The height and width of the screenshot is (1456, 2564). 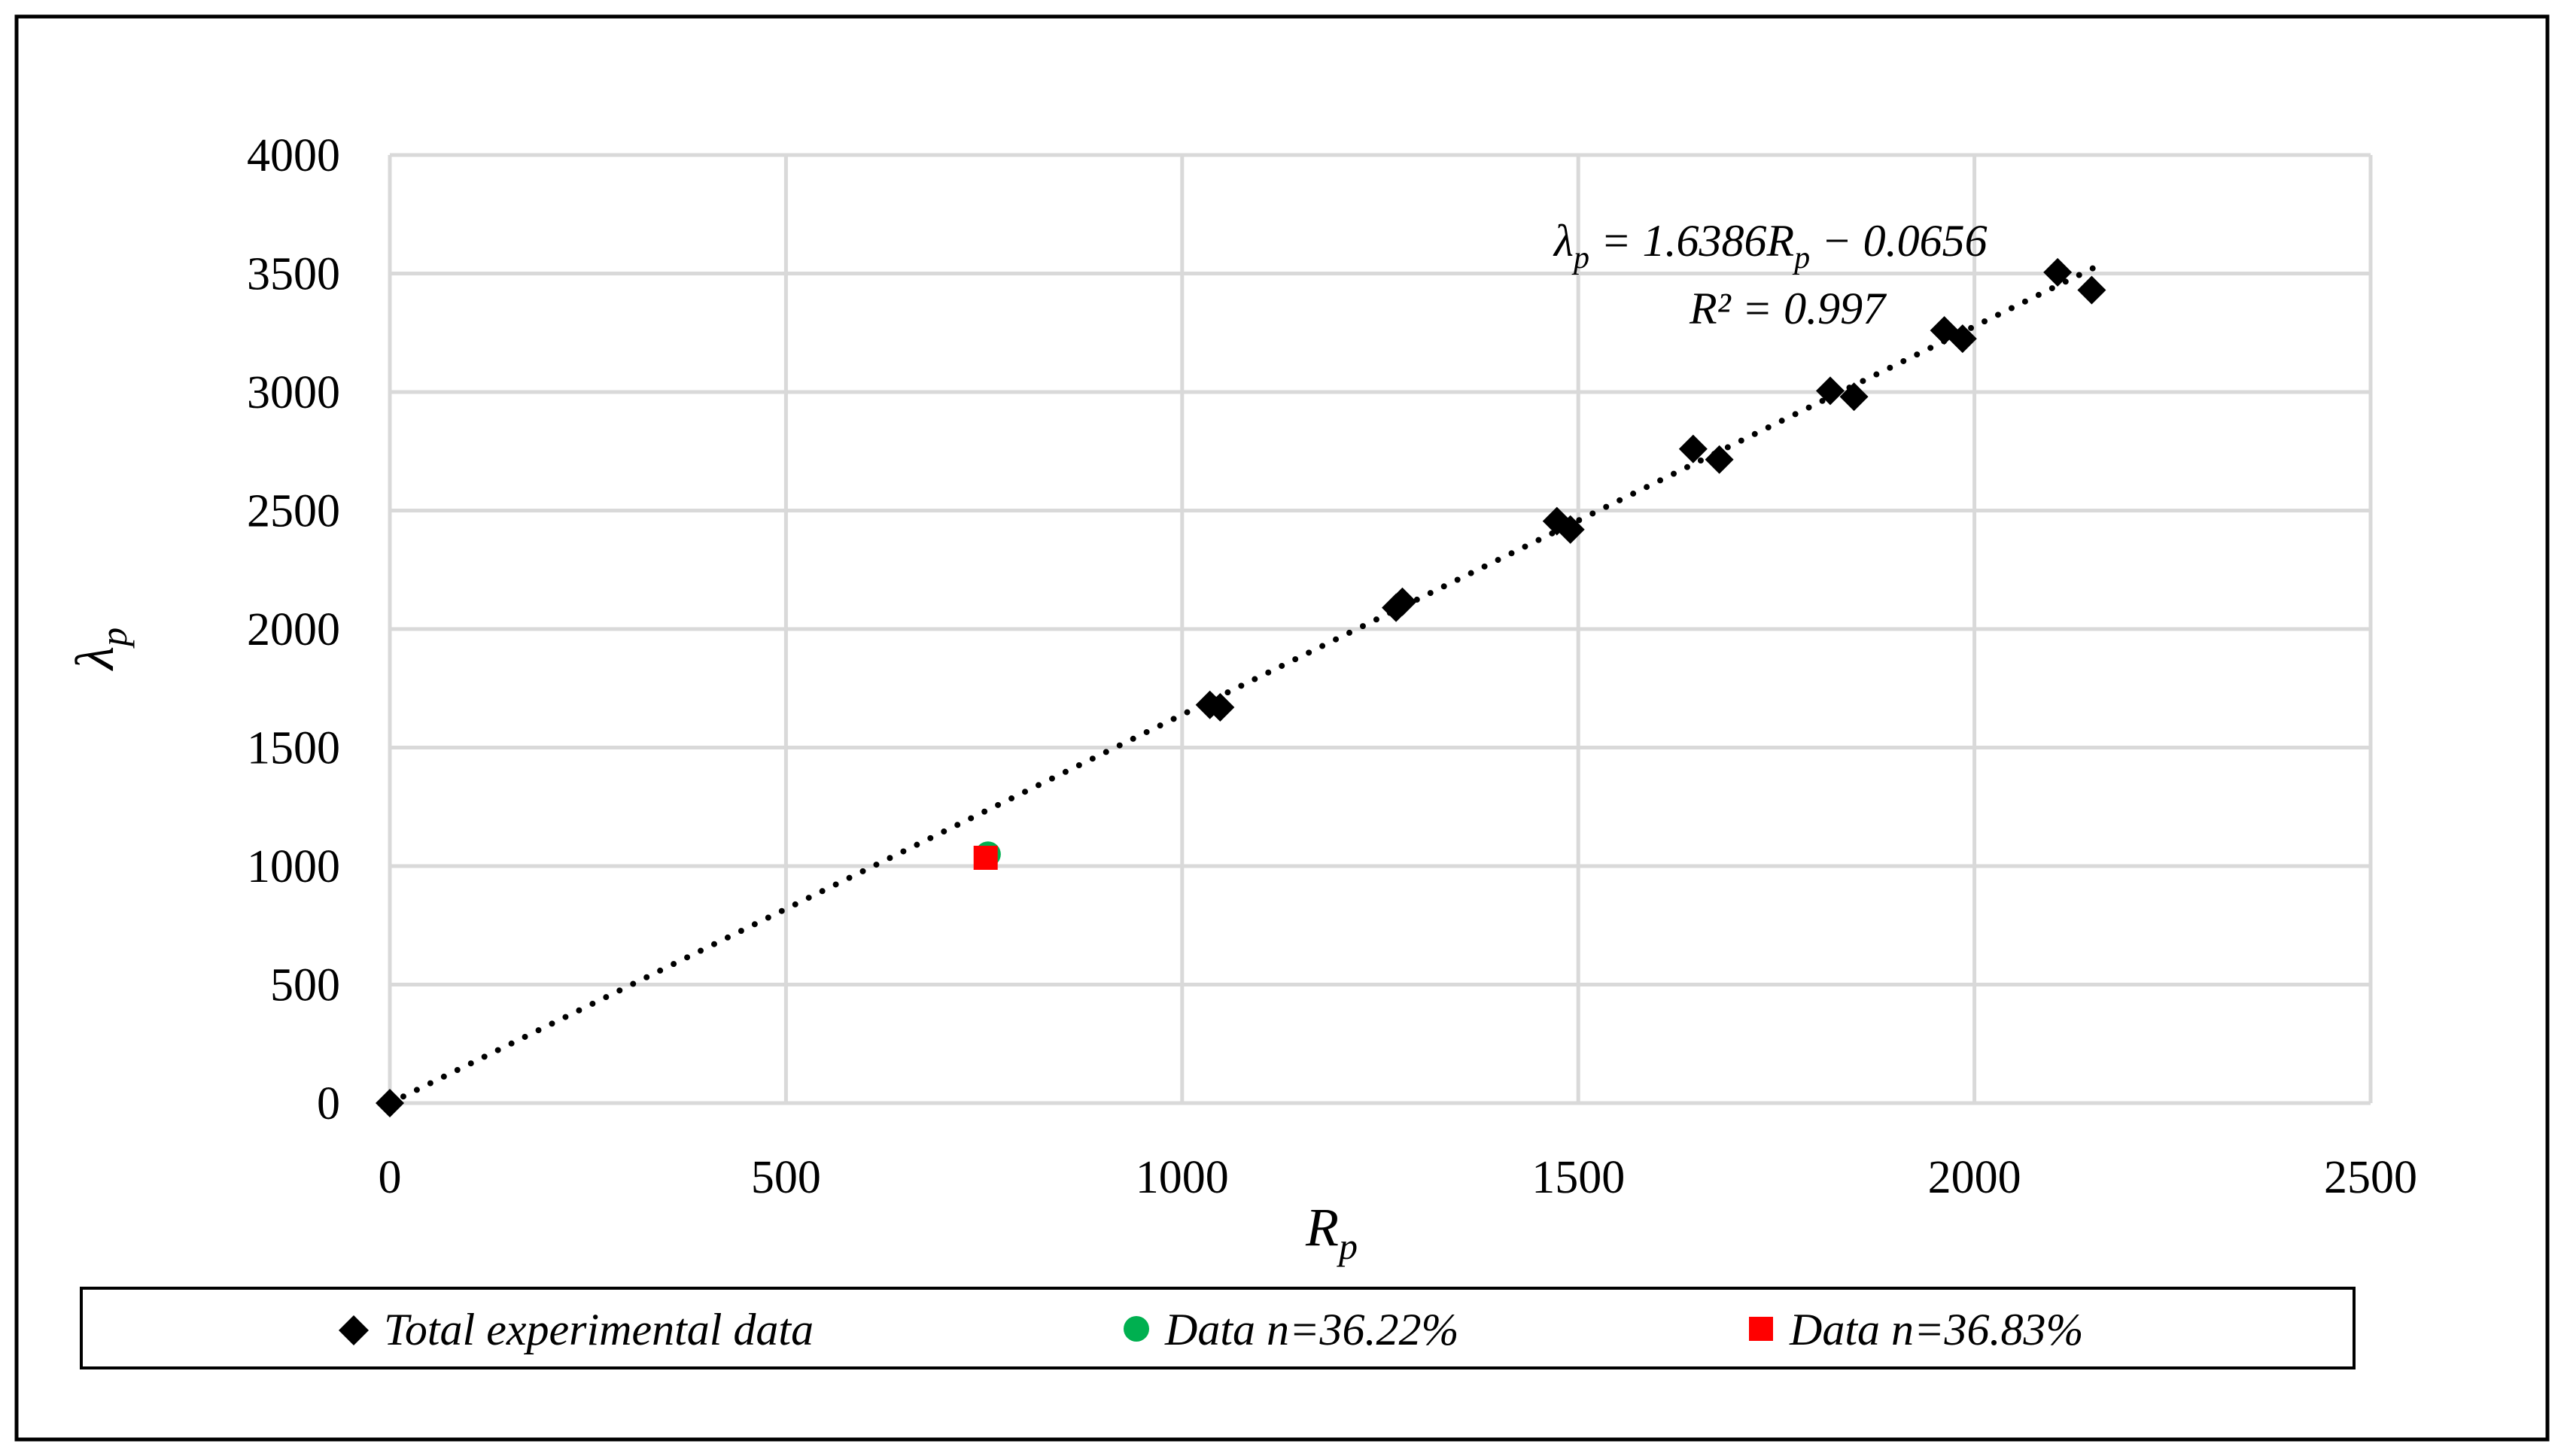 I want to click on y-axis-label: λp, so click(x=100, y=649).